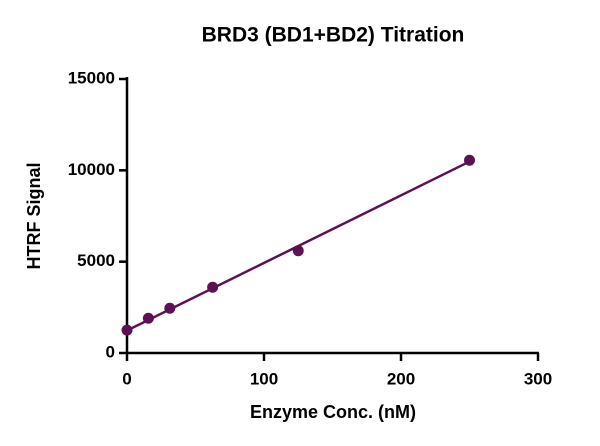  I want to click on x-tick-label: 200, so click(401, 378).